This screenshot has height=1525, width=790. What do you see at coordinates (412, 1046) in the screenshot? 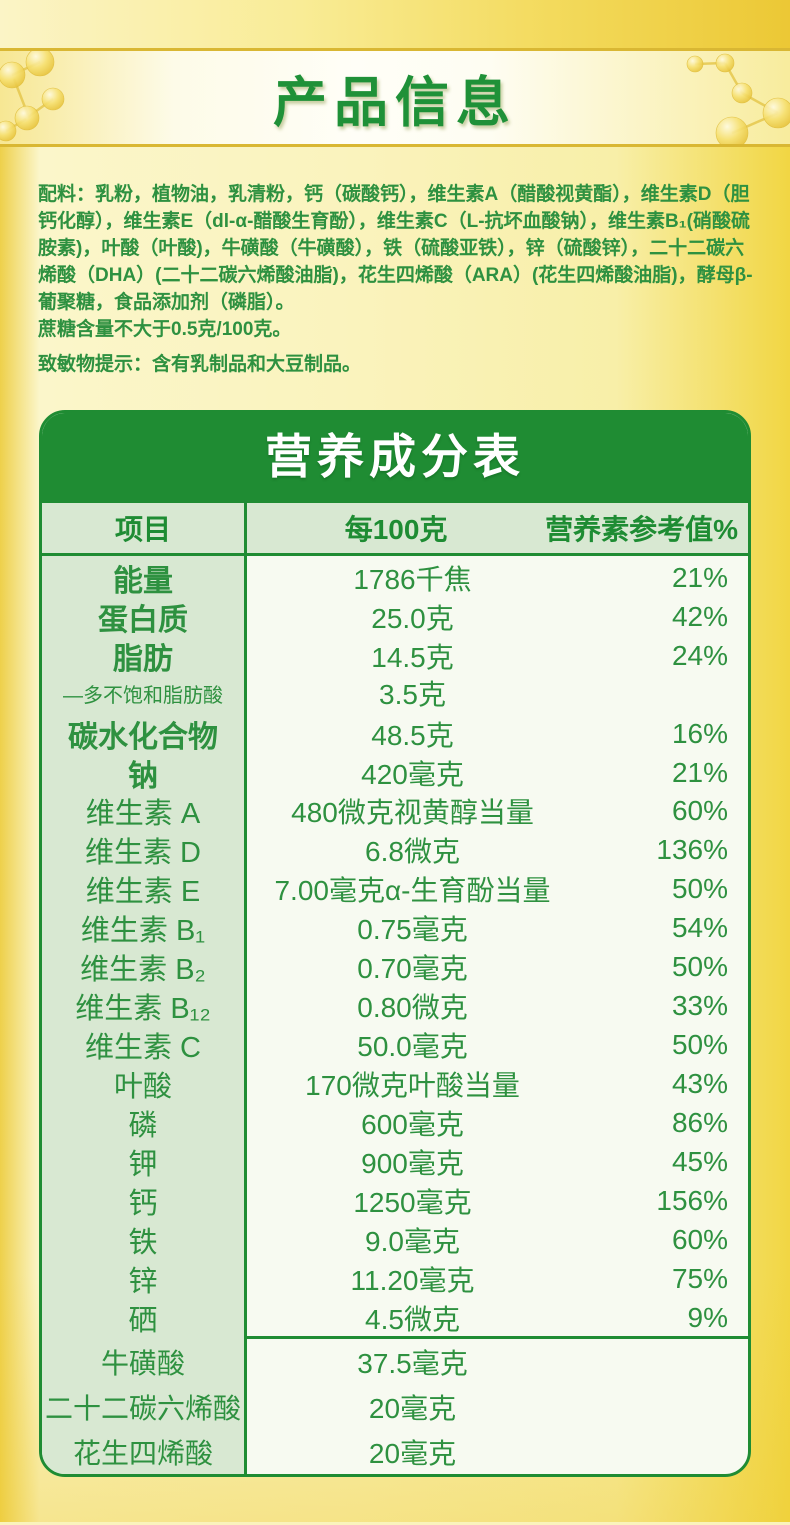
I see `nutrient-amount: 50.0毫克` at bounding box center [412, 1046].